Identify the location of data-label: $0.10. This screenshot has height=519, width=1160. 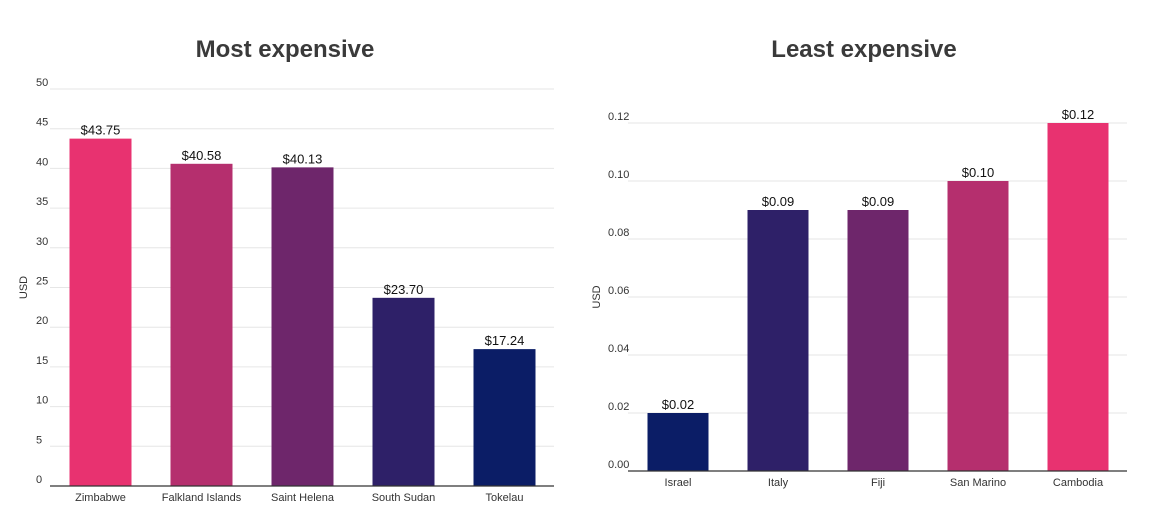
(978, 172).